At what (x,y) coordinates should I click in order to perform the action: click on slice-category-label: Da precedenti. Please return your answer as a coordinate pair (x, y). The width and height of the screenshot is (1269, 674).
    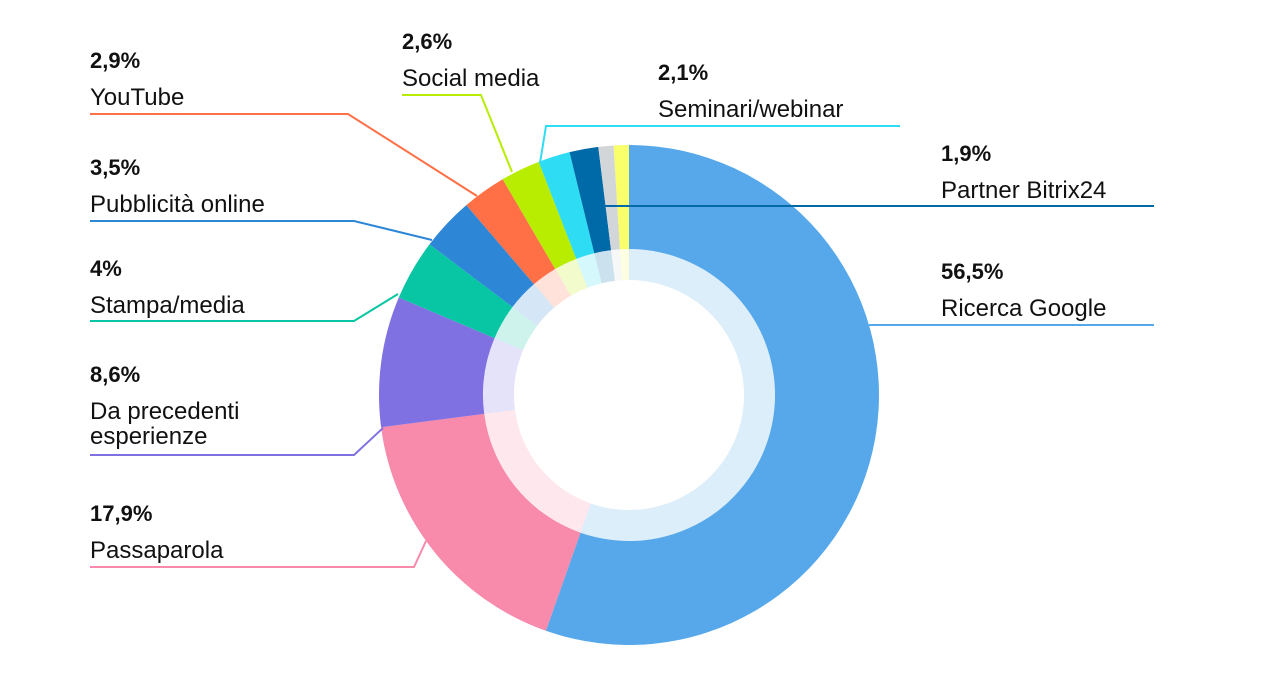
    Looking at the image, I should click on (164, 411).